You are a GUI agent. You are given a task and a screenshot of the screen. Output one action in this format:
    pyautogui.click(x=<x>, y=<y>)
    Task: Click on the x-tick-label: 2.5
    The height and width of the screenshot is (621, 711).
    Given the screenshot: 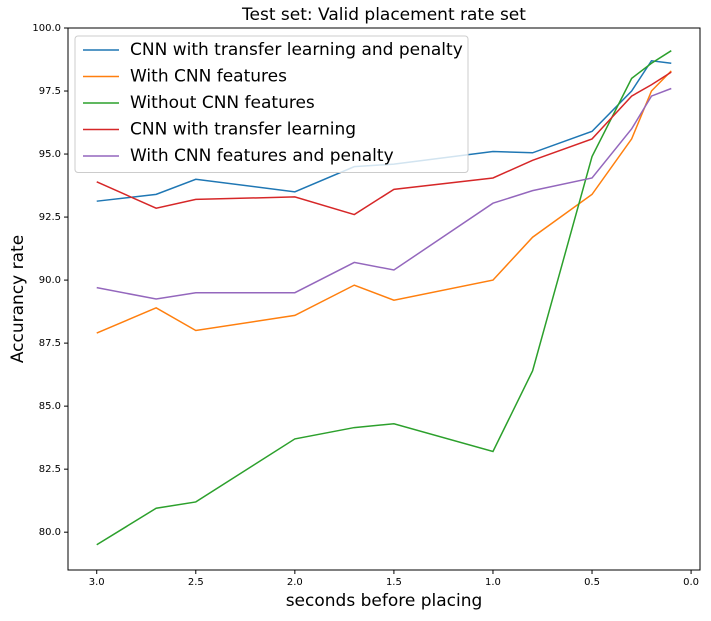 What is the action you would take?
    pyautogui.click(x=196, y=582)
    